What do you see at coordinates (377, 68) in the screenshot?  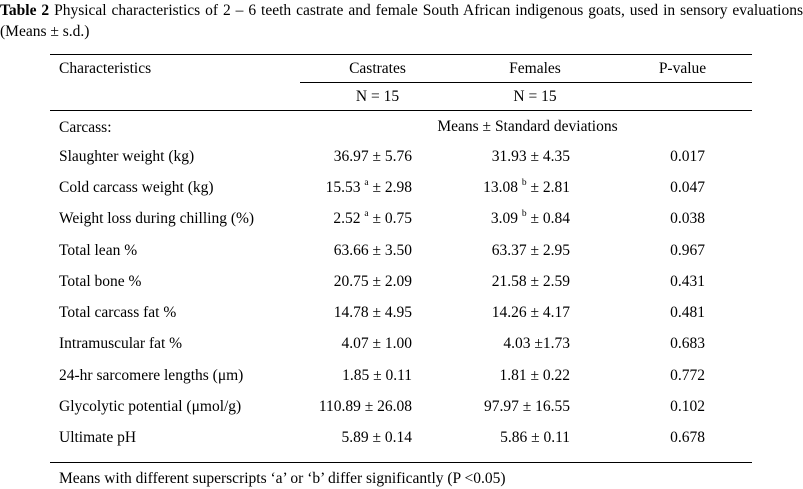 I see `header-castrates: Castrates` at bounding box center [377, 68].